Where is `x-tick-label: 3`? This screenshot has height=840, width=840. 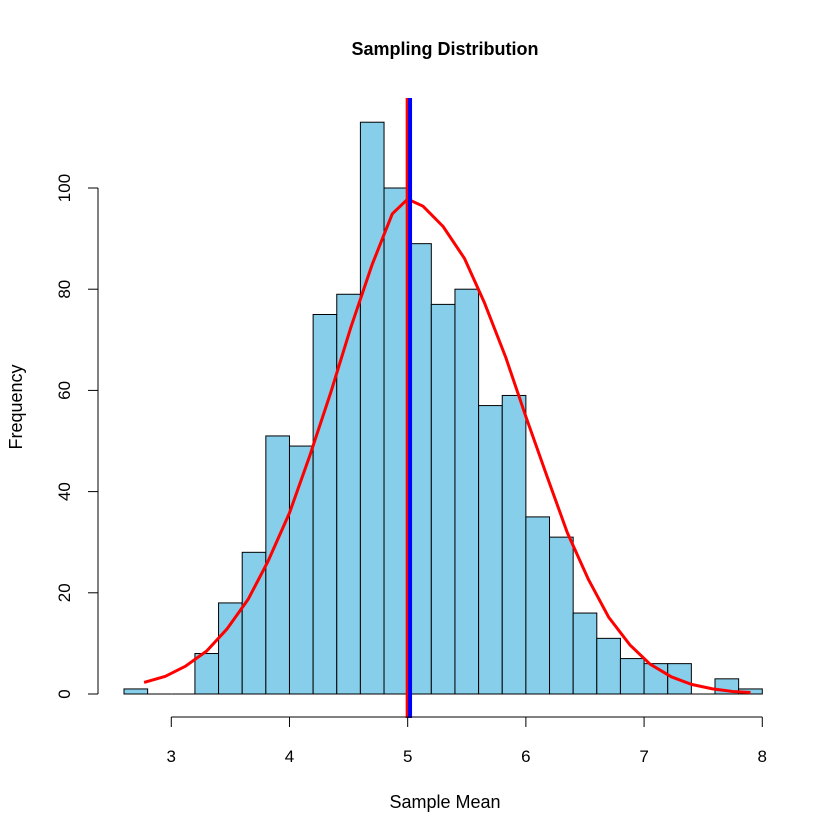 x-tick-label: 3 is located at coordinates (171, 756).